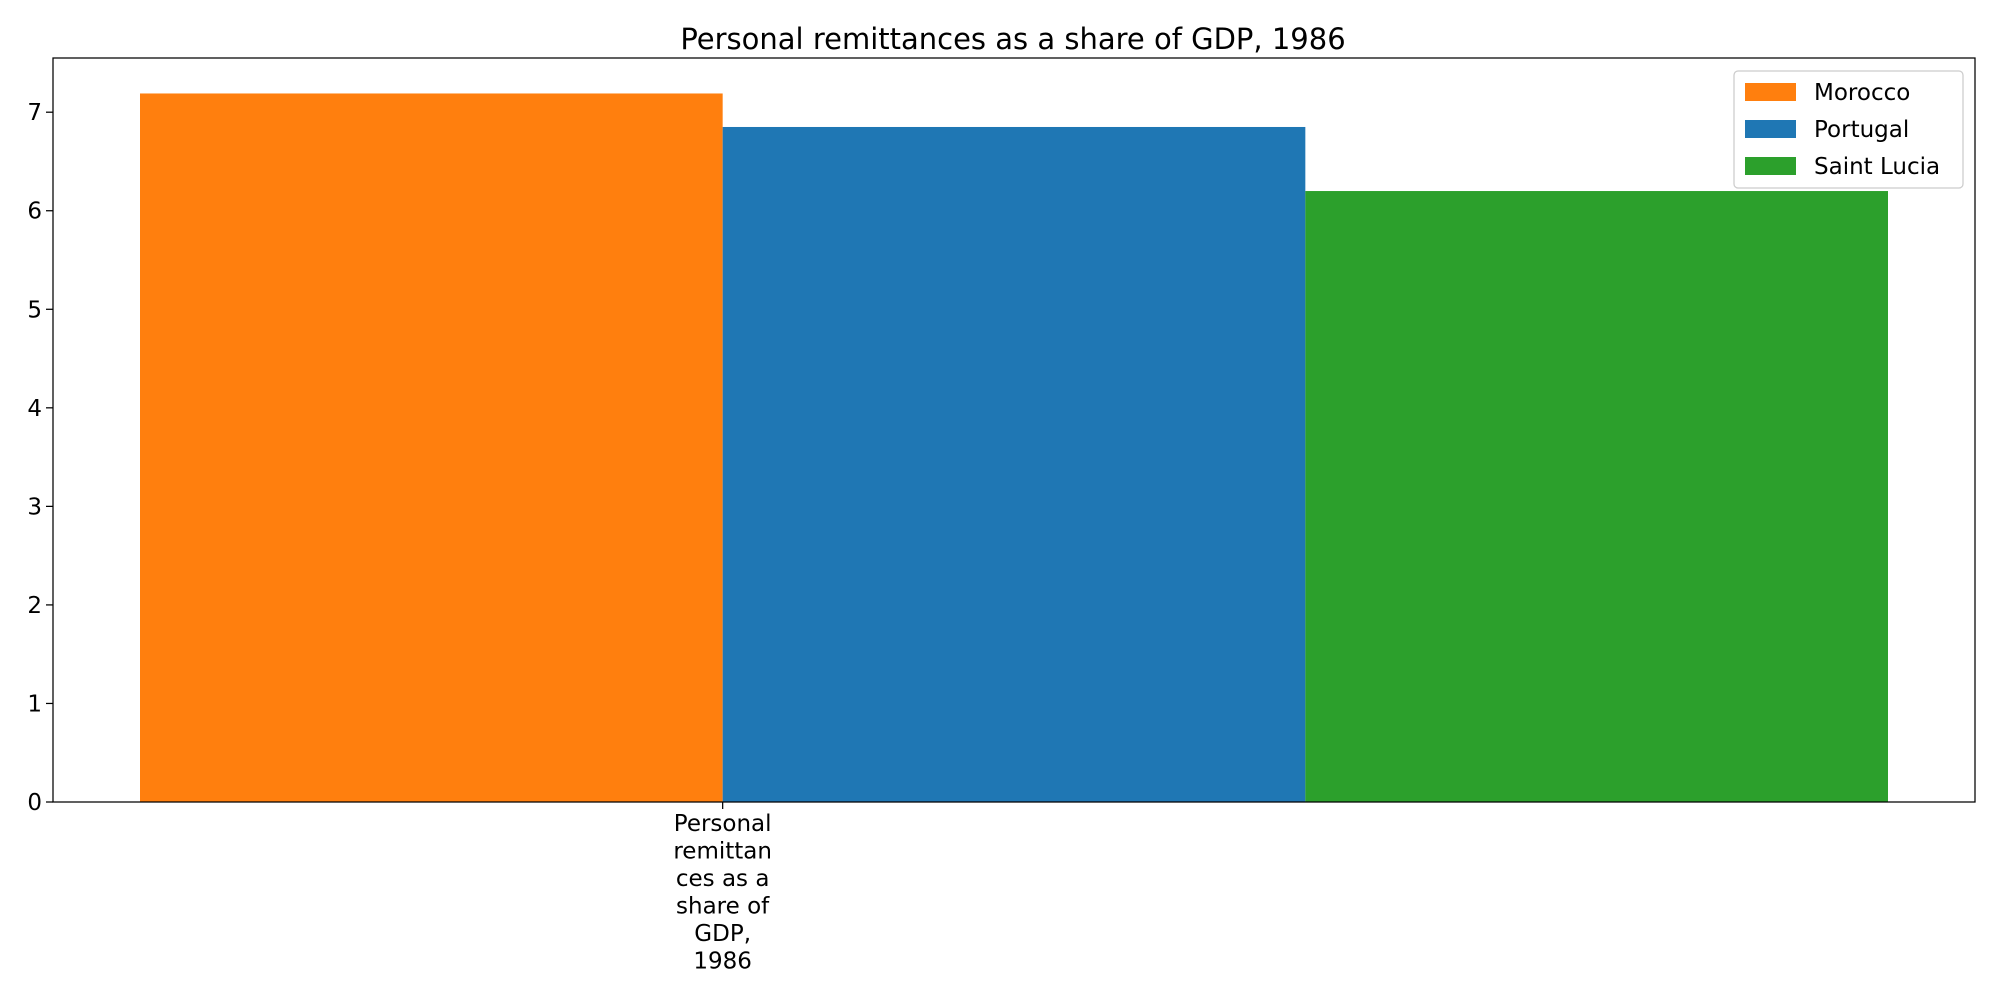 The height and width of the screenshot is (1004, 2000). I want to click on x-tick-label-line: Personal, so click(723, 824).